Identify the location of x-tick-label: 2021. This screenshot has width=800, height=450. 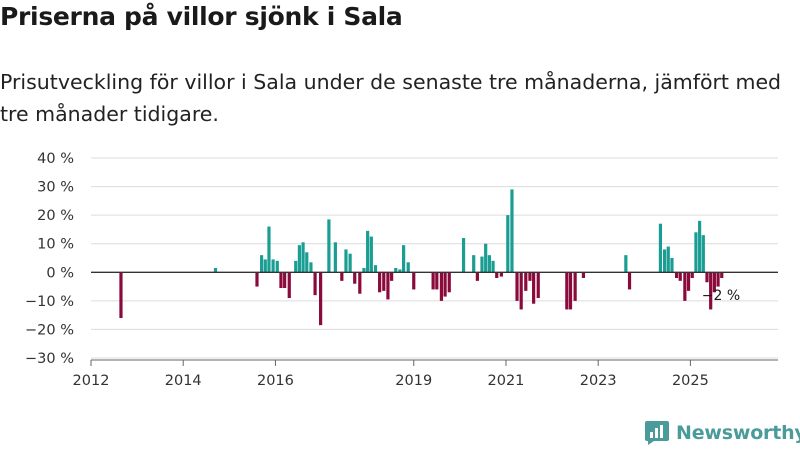
(506, 381).